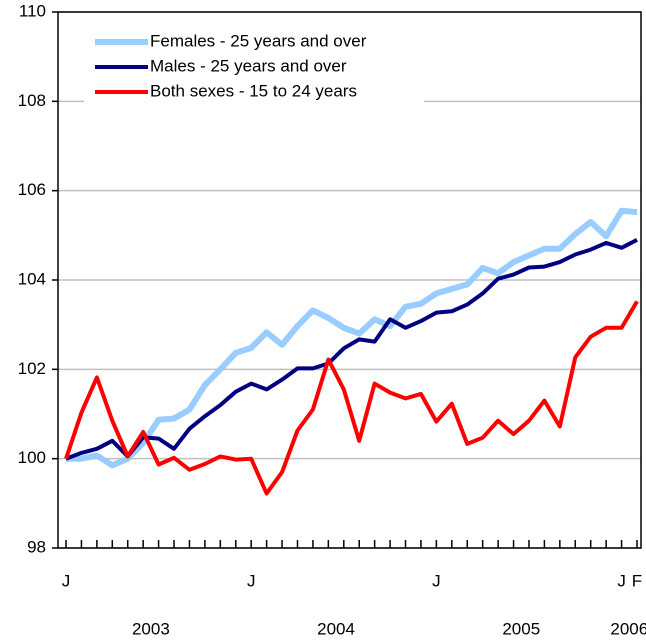  What do you see at coordinates (336, 628) in the screenshot?
I see `year-label: 2004` at bounding box center [336, 628].